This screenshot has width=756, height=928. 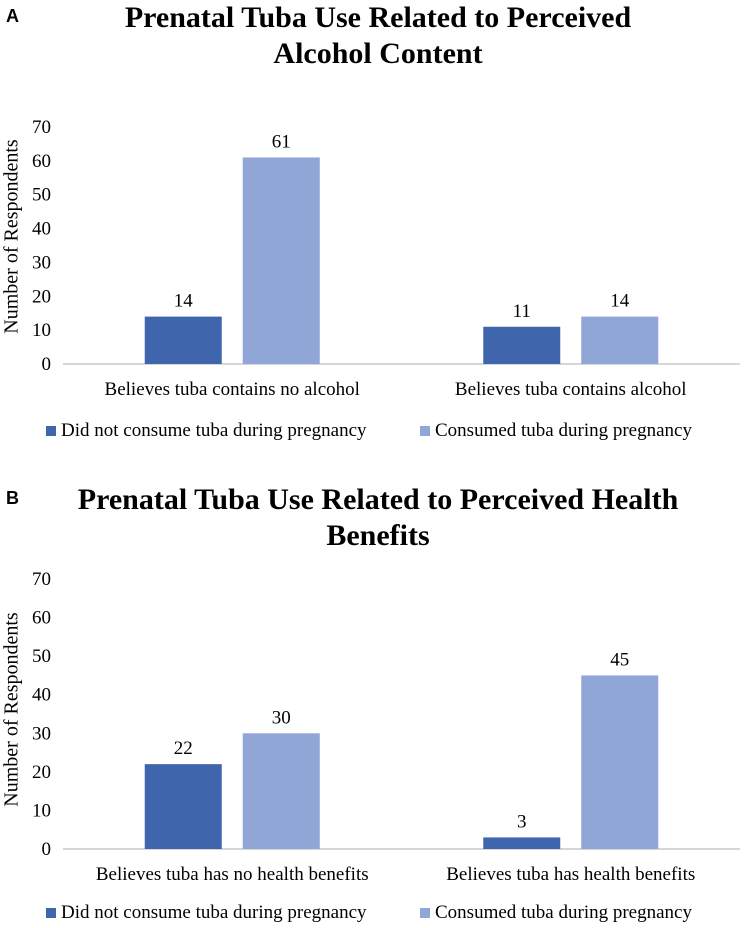 I want to click on x-tick-label: Believes tuba has no health benefits, so click(x=232, y=874).